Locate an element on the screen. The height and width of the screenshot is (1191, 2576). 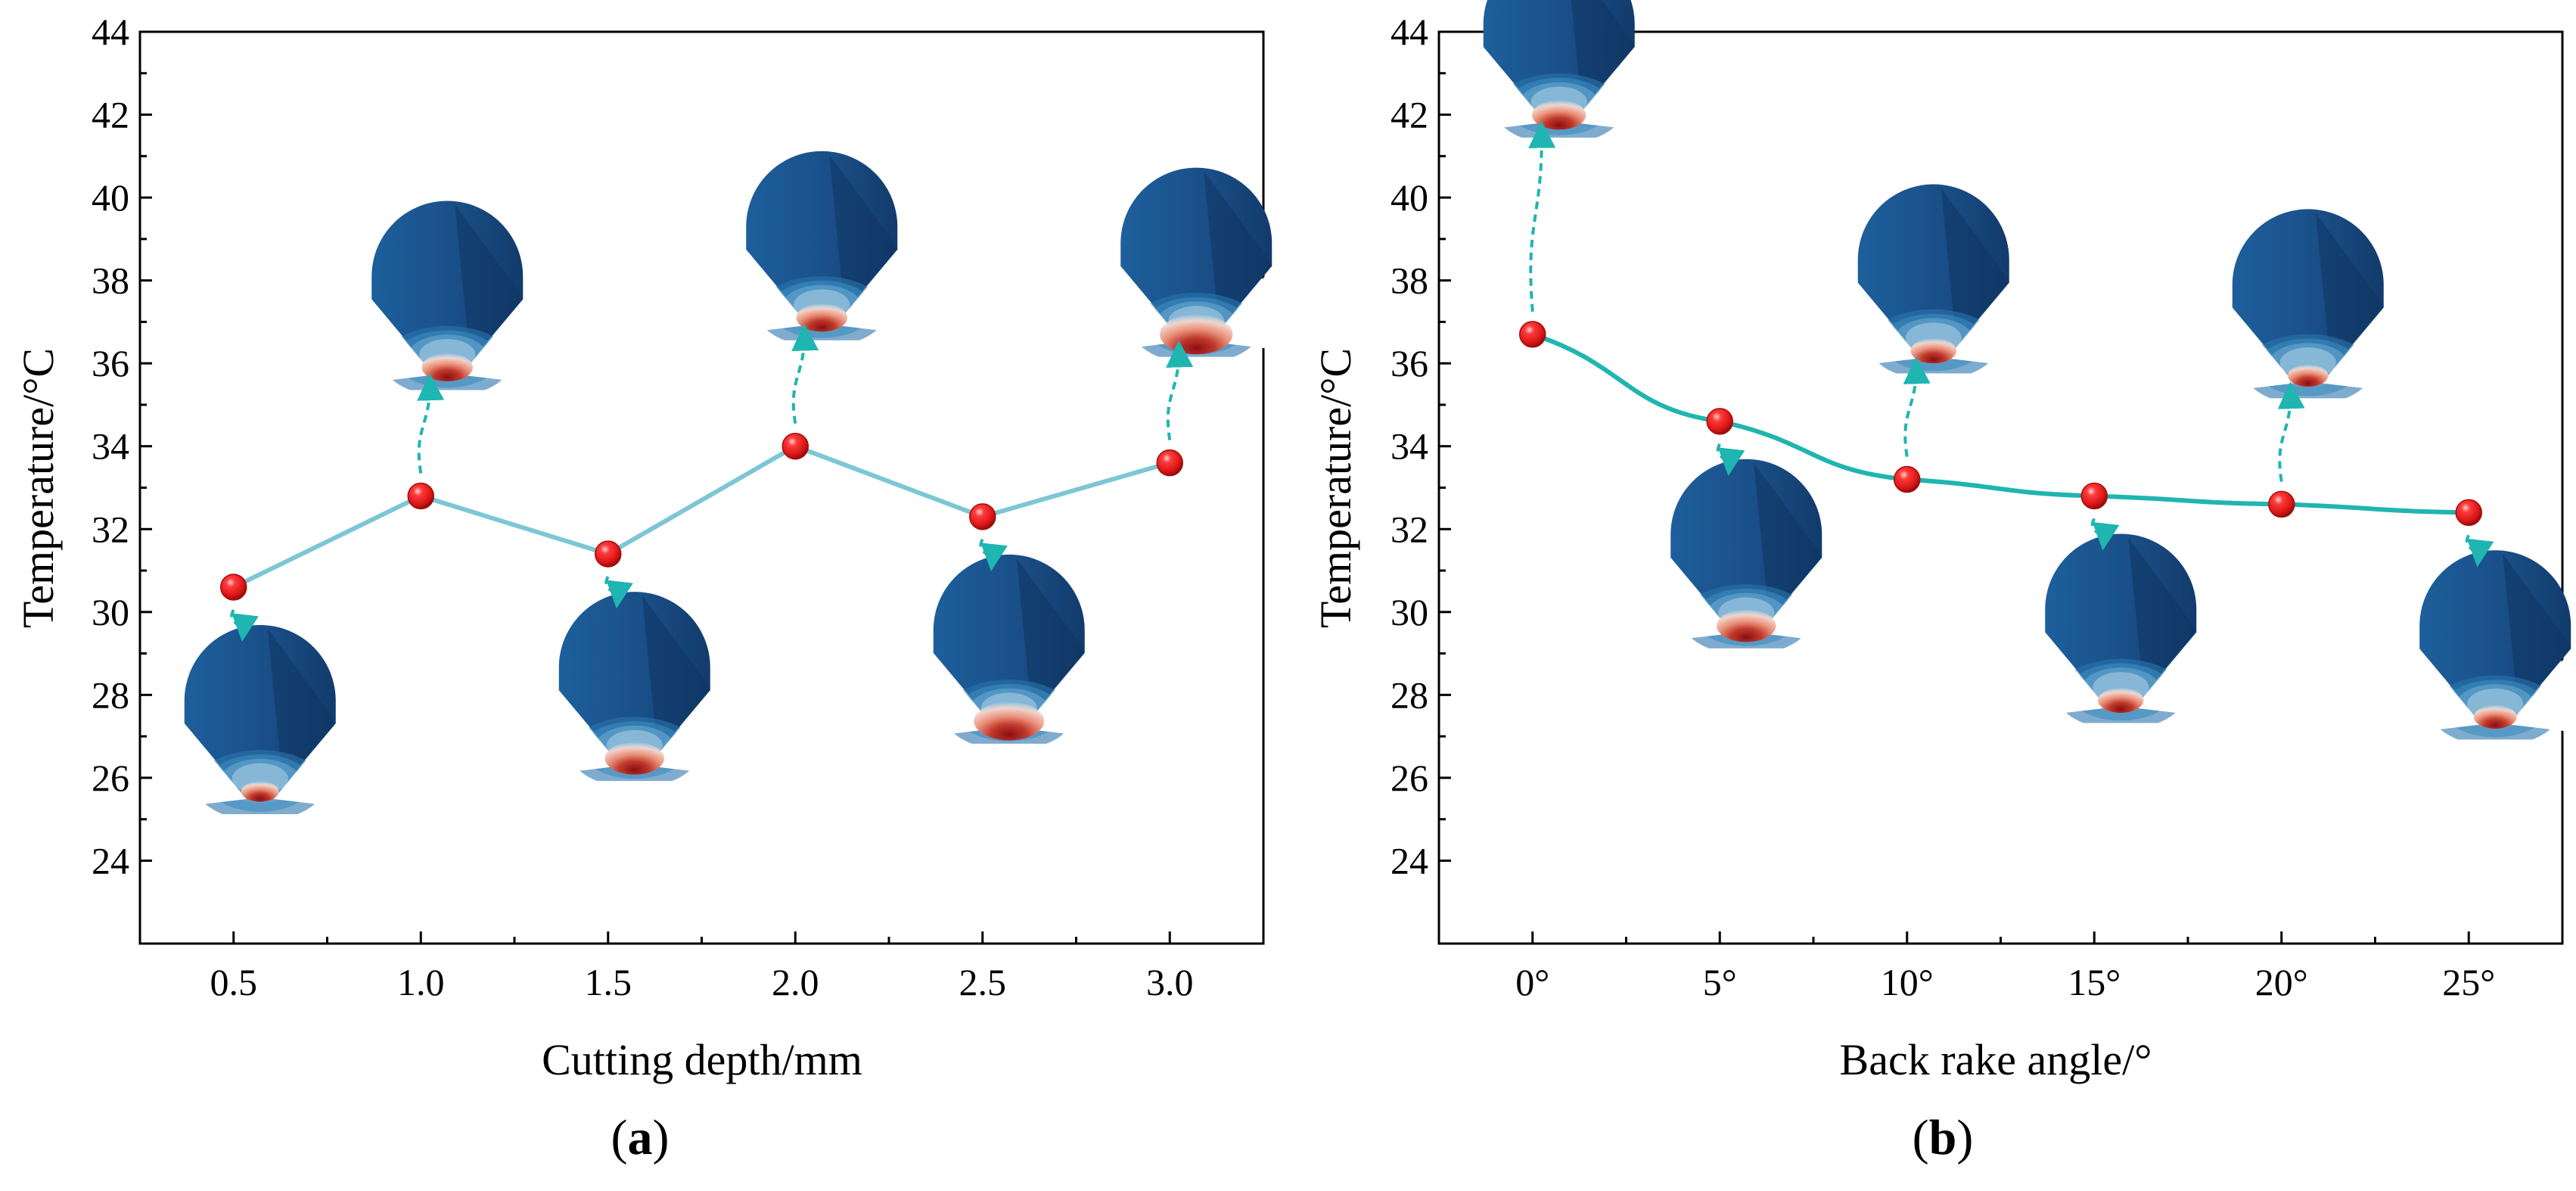
x-axis-ticks-a: 0.5 1.0 1.5 2.0 2.5 3.0 is located at coordinates (702, 967).